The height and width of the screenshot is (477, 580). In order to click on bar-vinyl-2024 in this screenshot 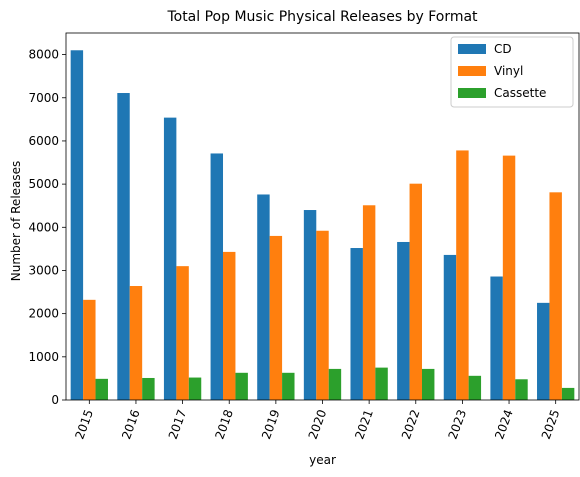, I will do `click(509, 277)`.